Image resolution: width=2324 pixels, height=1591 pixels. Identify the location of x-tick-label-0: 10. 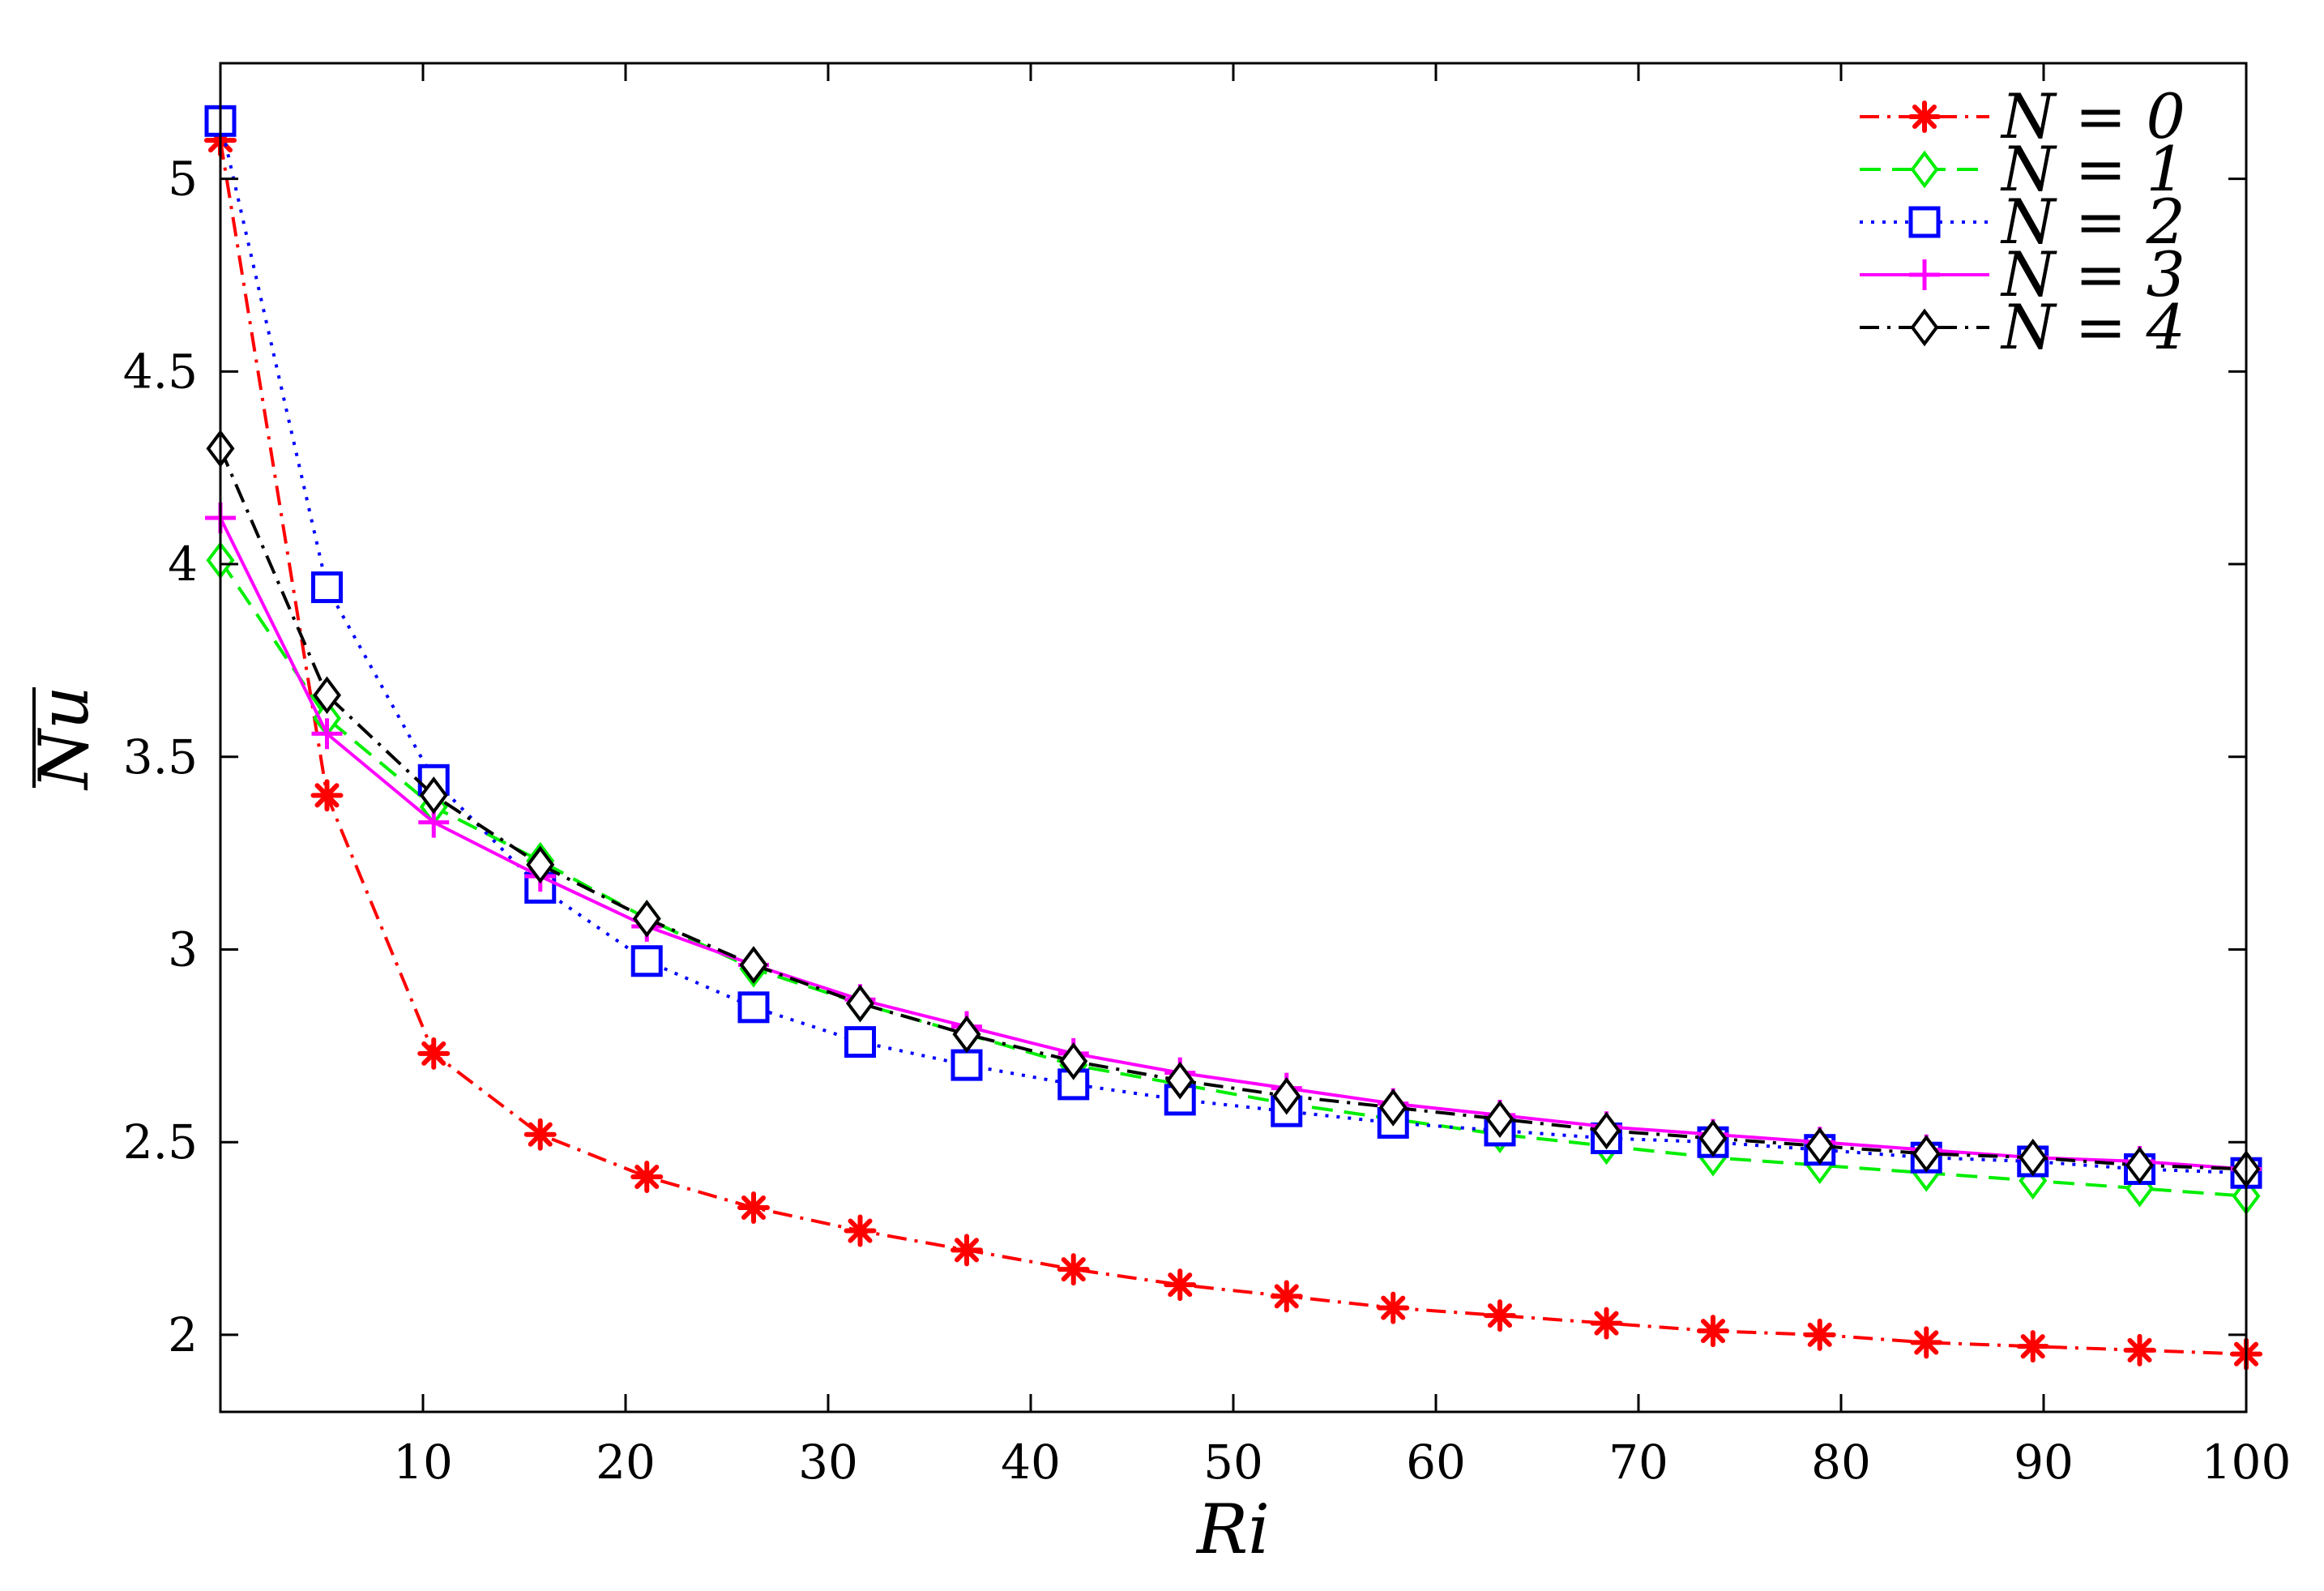
(423, 1463).